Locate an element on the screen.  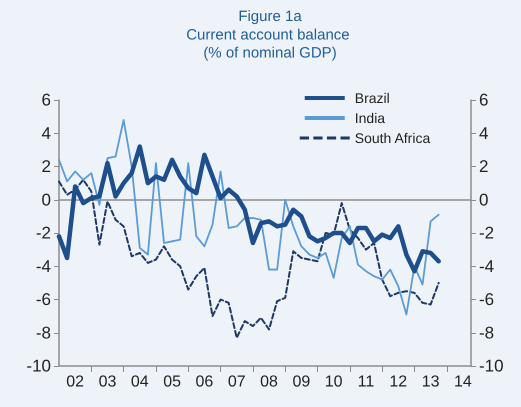
x-tick-label: 06 is located at coordinates (205, 382).